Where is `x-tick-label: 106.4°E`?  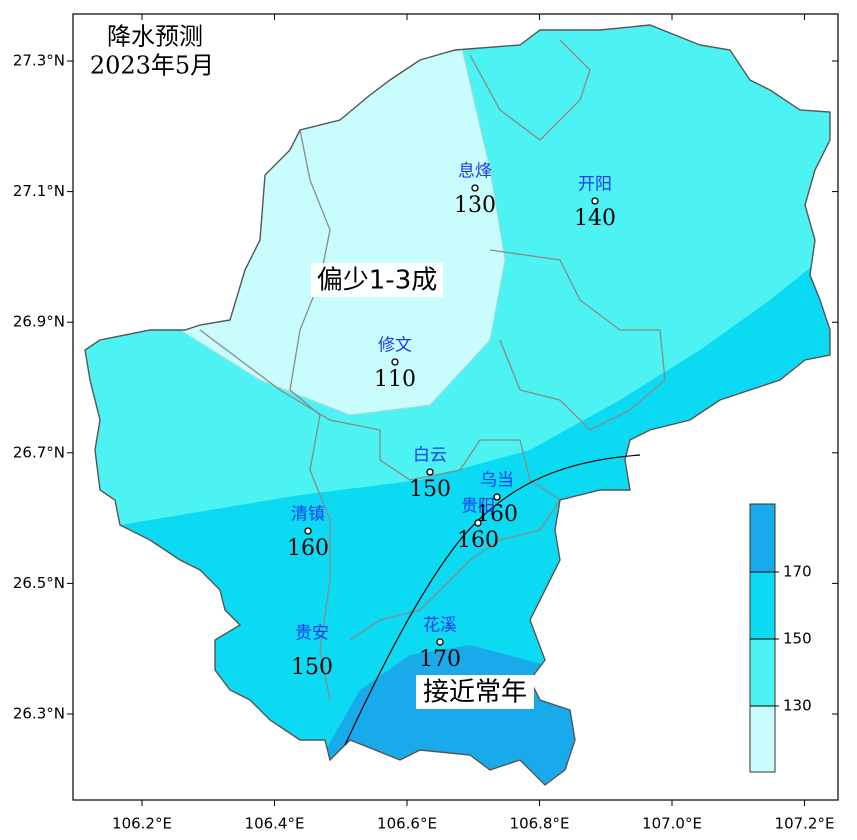 x-tick-label: 106.4°E is located at coordinates (275, 824).